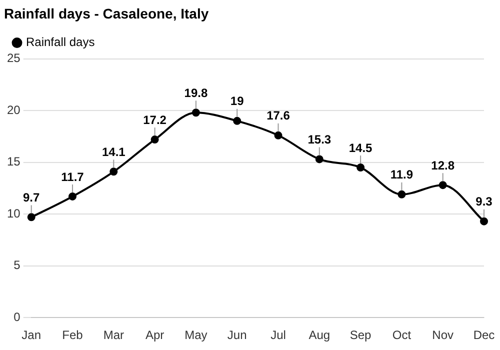 The height and width of the screenshot is (350, 500). What do you see at coordinates (13, 161) in the screenshot?
I see `y-tick-label: 15` at bounding box center [13, 161].